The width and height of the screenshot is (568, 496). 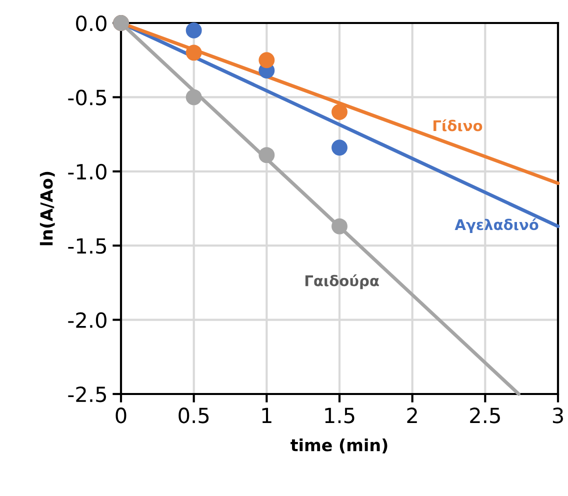 I want to click on y-axis-title: ln(A/Ao), so click(x=47, y=209).